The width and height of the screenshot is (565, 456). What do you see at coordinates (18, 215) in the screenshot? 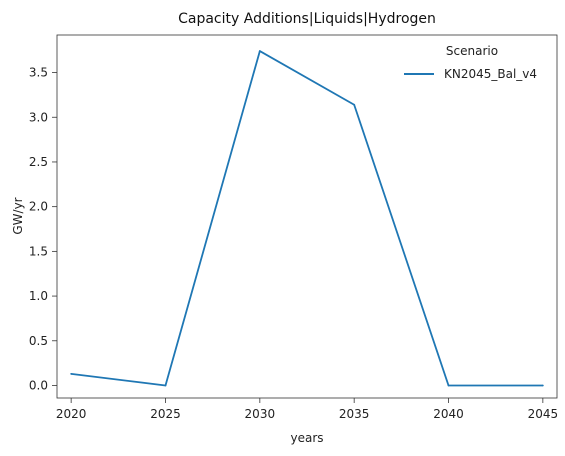
I see `y-axis-label: GW/yr` at bounding box center [18, 215].